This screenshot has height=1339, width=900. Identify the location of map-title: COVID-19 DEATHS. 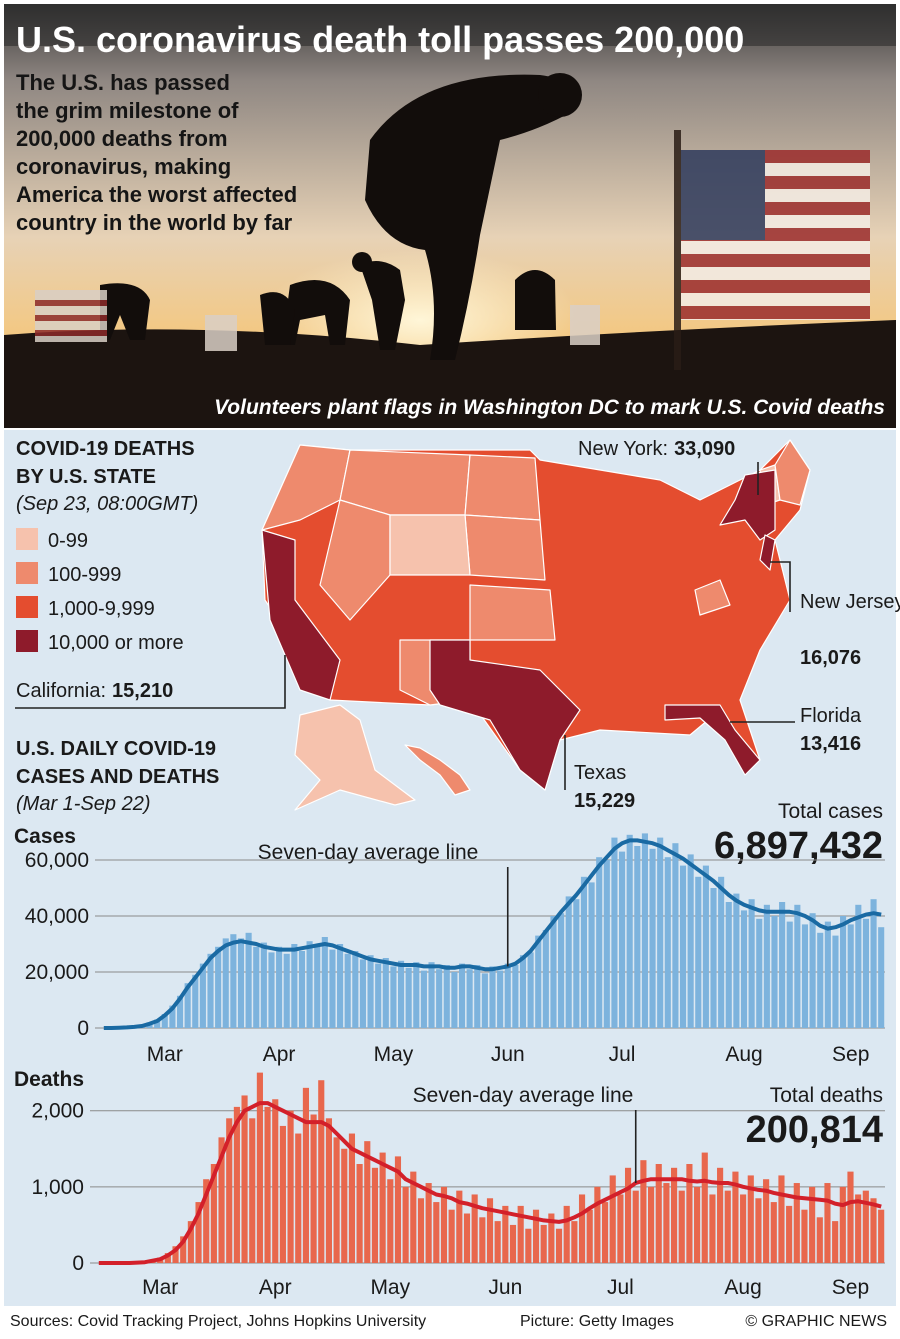
(105, 449).